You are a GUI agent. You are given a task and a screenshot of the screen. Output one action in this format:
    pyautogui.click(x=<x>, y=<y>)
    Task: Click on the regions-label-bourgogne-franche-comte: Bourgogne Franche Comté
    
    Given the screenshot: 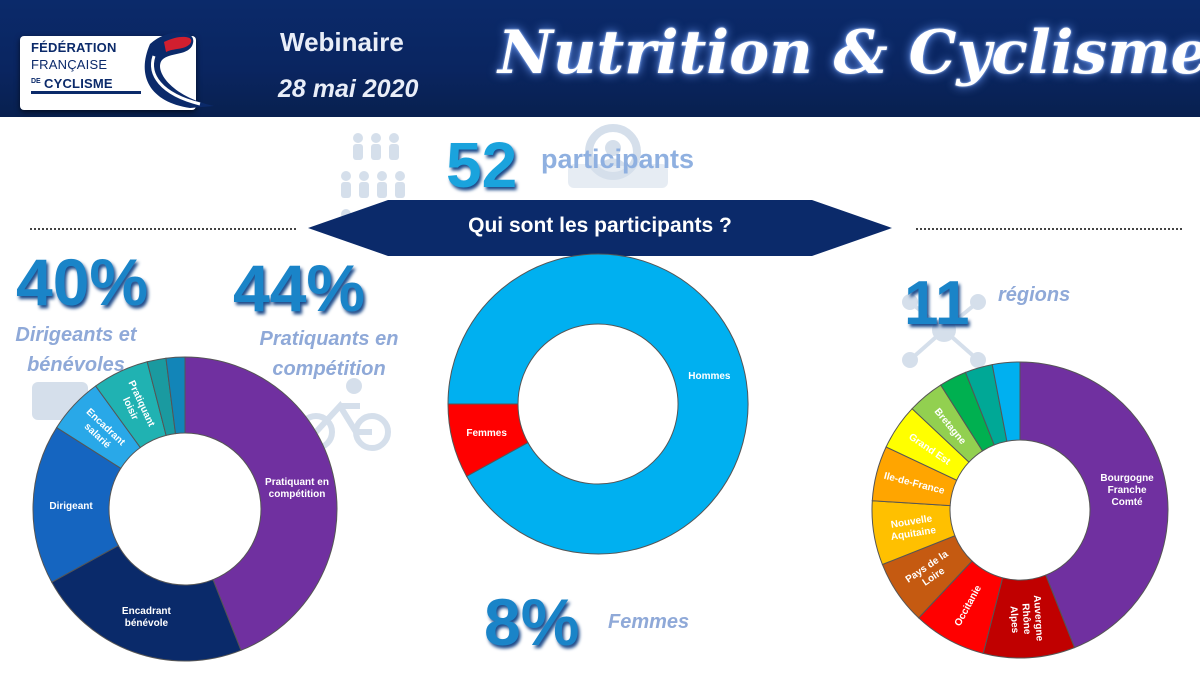 What is the action you would take?
    pyautogui.click(x=1127, y=490)
    